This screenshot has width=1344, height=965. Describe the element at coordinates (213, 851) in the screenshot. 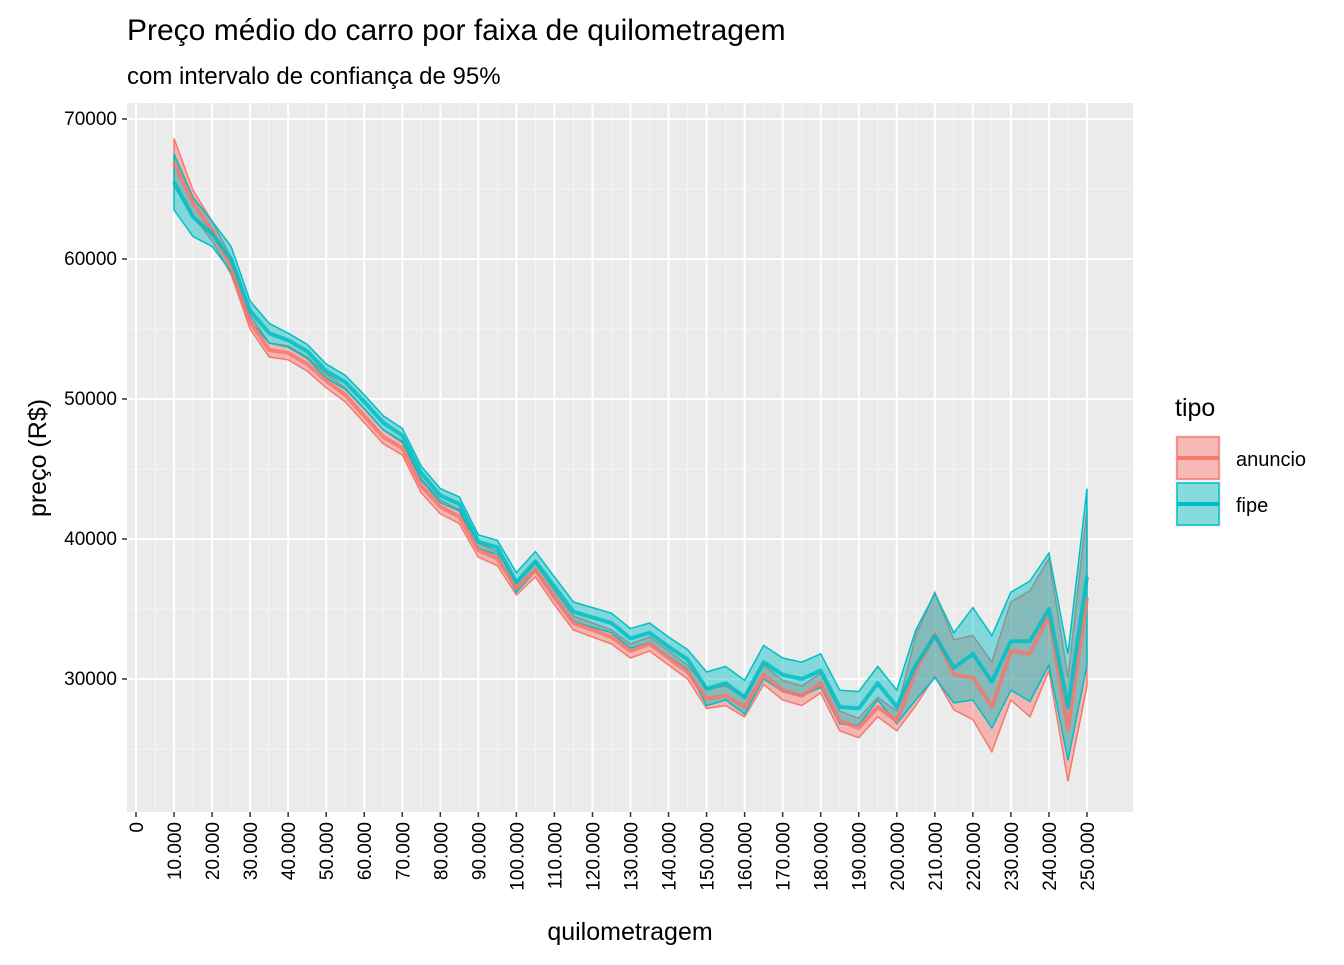

I see `x-tick-label: 20.000` at that location.